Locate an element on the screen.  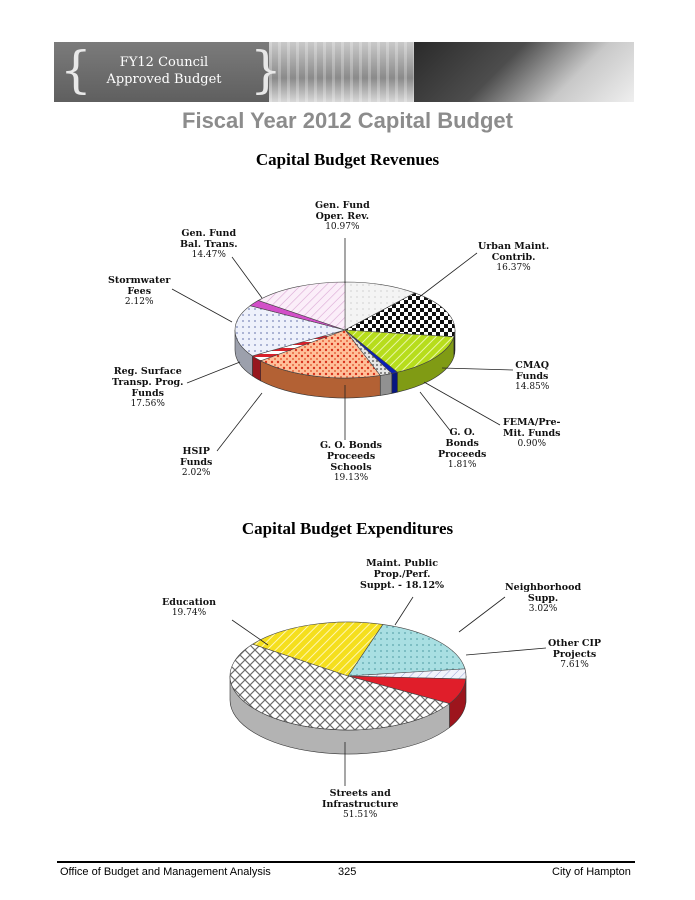
label-fema-pre-mit-funds: FEMA/Pre- Mit. Funds 0.90% is located at coordinates (532, 433).